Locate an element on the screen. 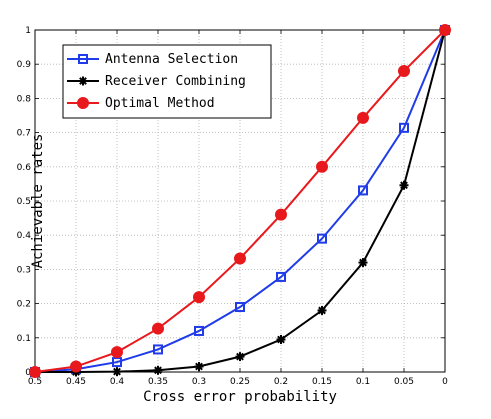  x-tick-label: 0.1 is located at coordinates (363, 382).